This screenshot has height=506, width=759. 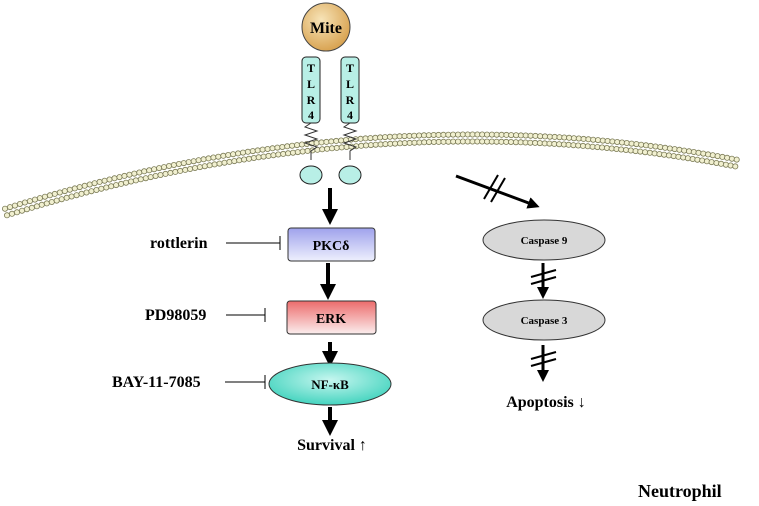 I want to click on tlr4-right-letter-1: T, so click(x=350, y=68).